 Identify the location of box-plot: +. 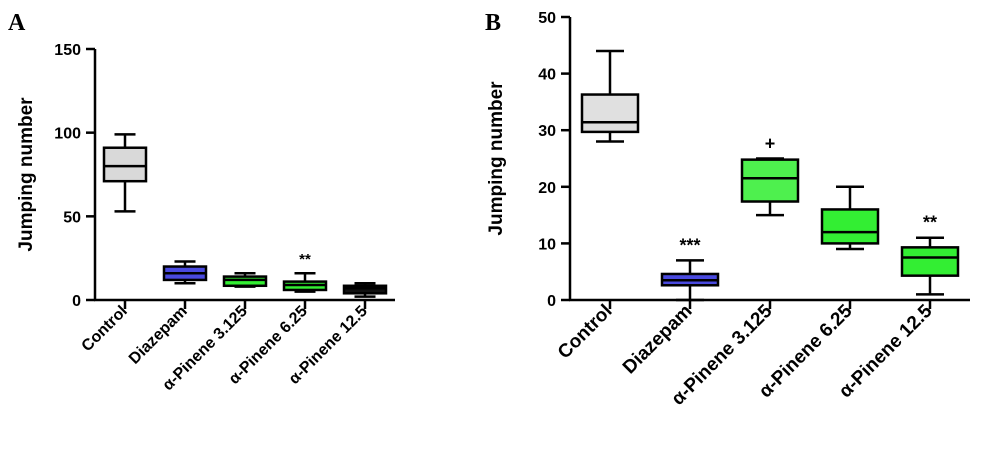
(770, 175).